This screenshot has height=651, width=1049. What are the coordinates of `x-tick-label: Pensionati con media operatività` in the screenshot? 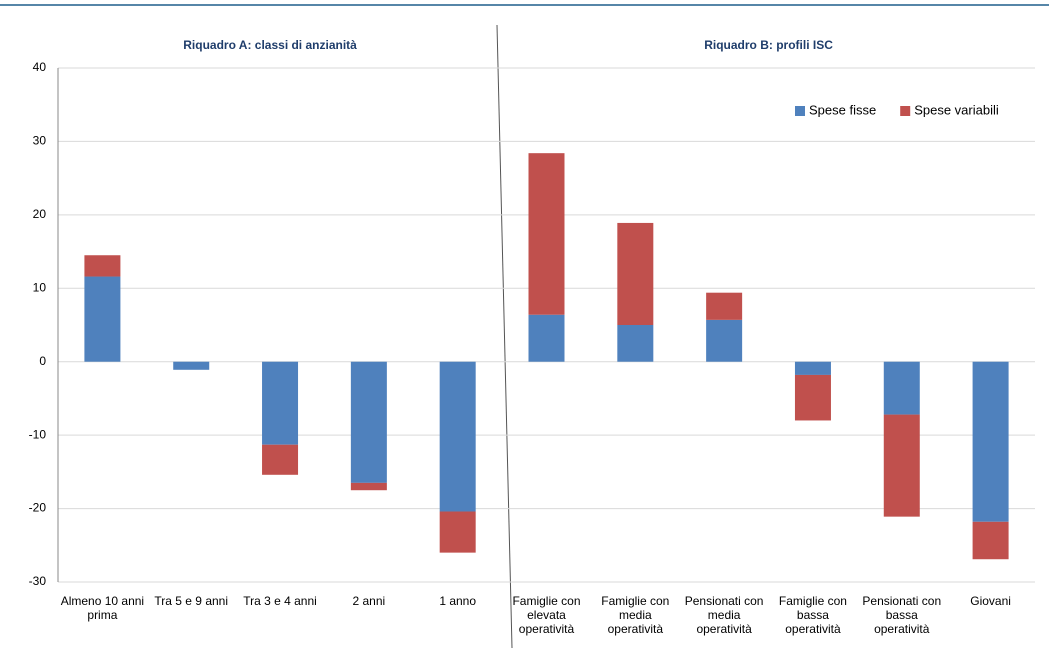 It's located at (724, 615).